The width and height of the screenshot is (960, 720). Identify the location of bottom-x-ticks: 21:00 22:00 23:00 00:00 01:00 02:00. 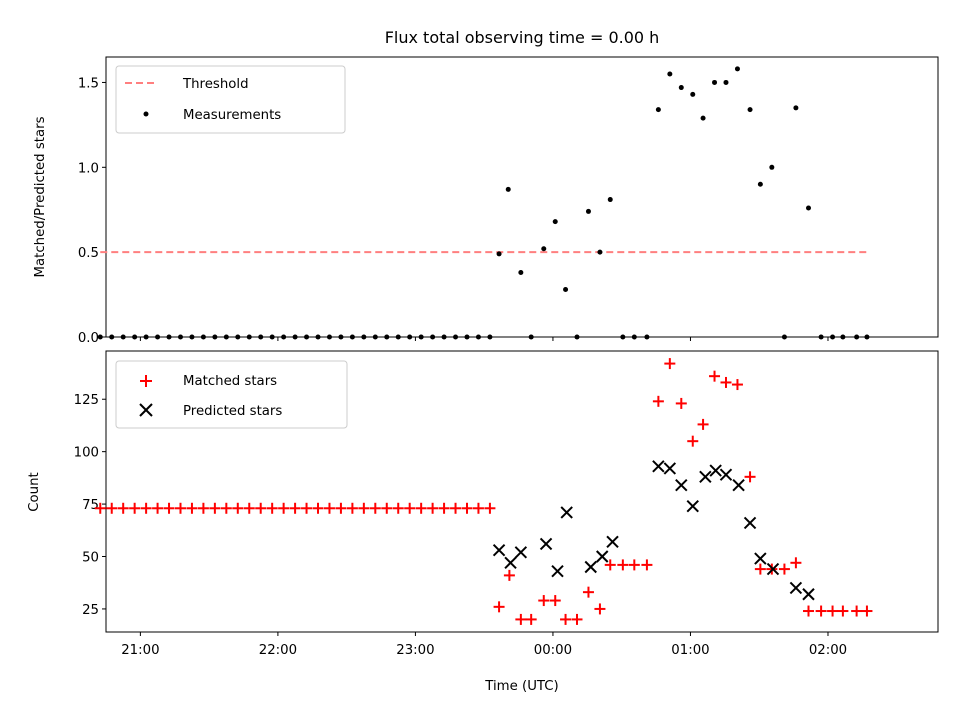
(484, 645).